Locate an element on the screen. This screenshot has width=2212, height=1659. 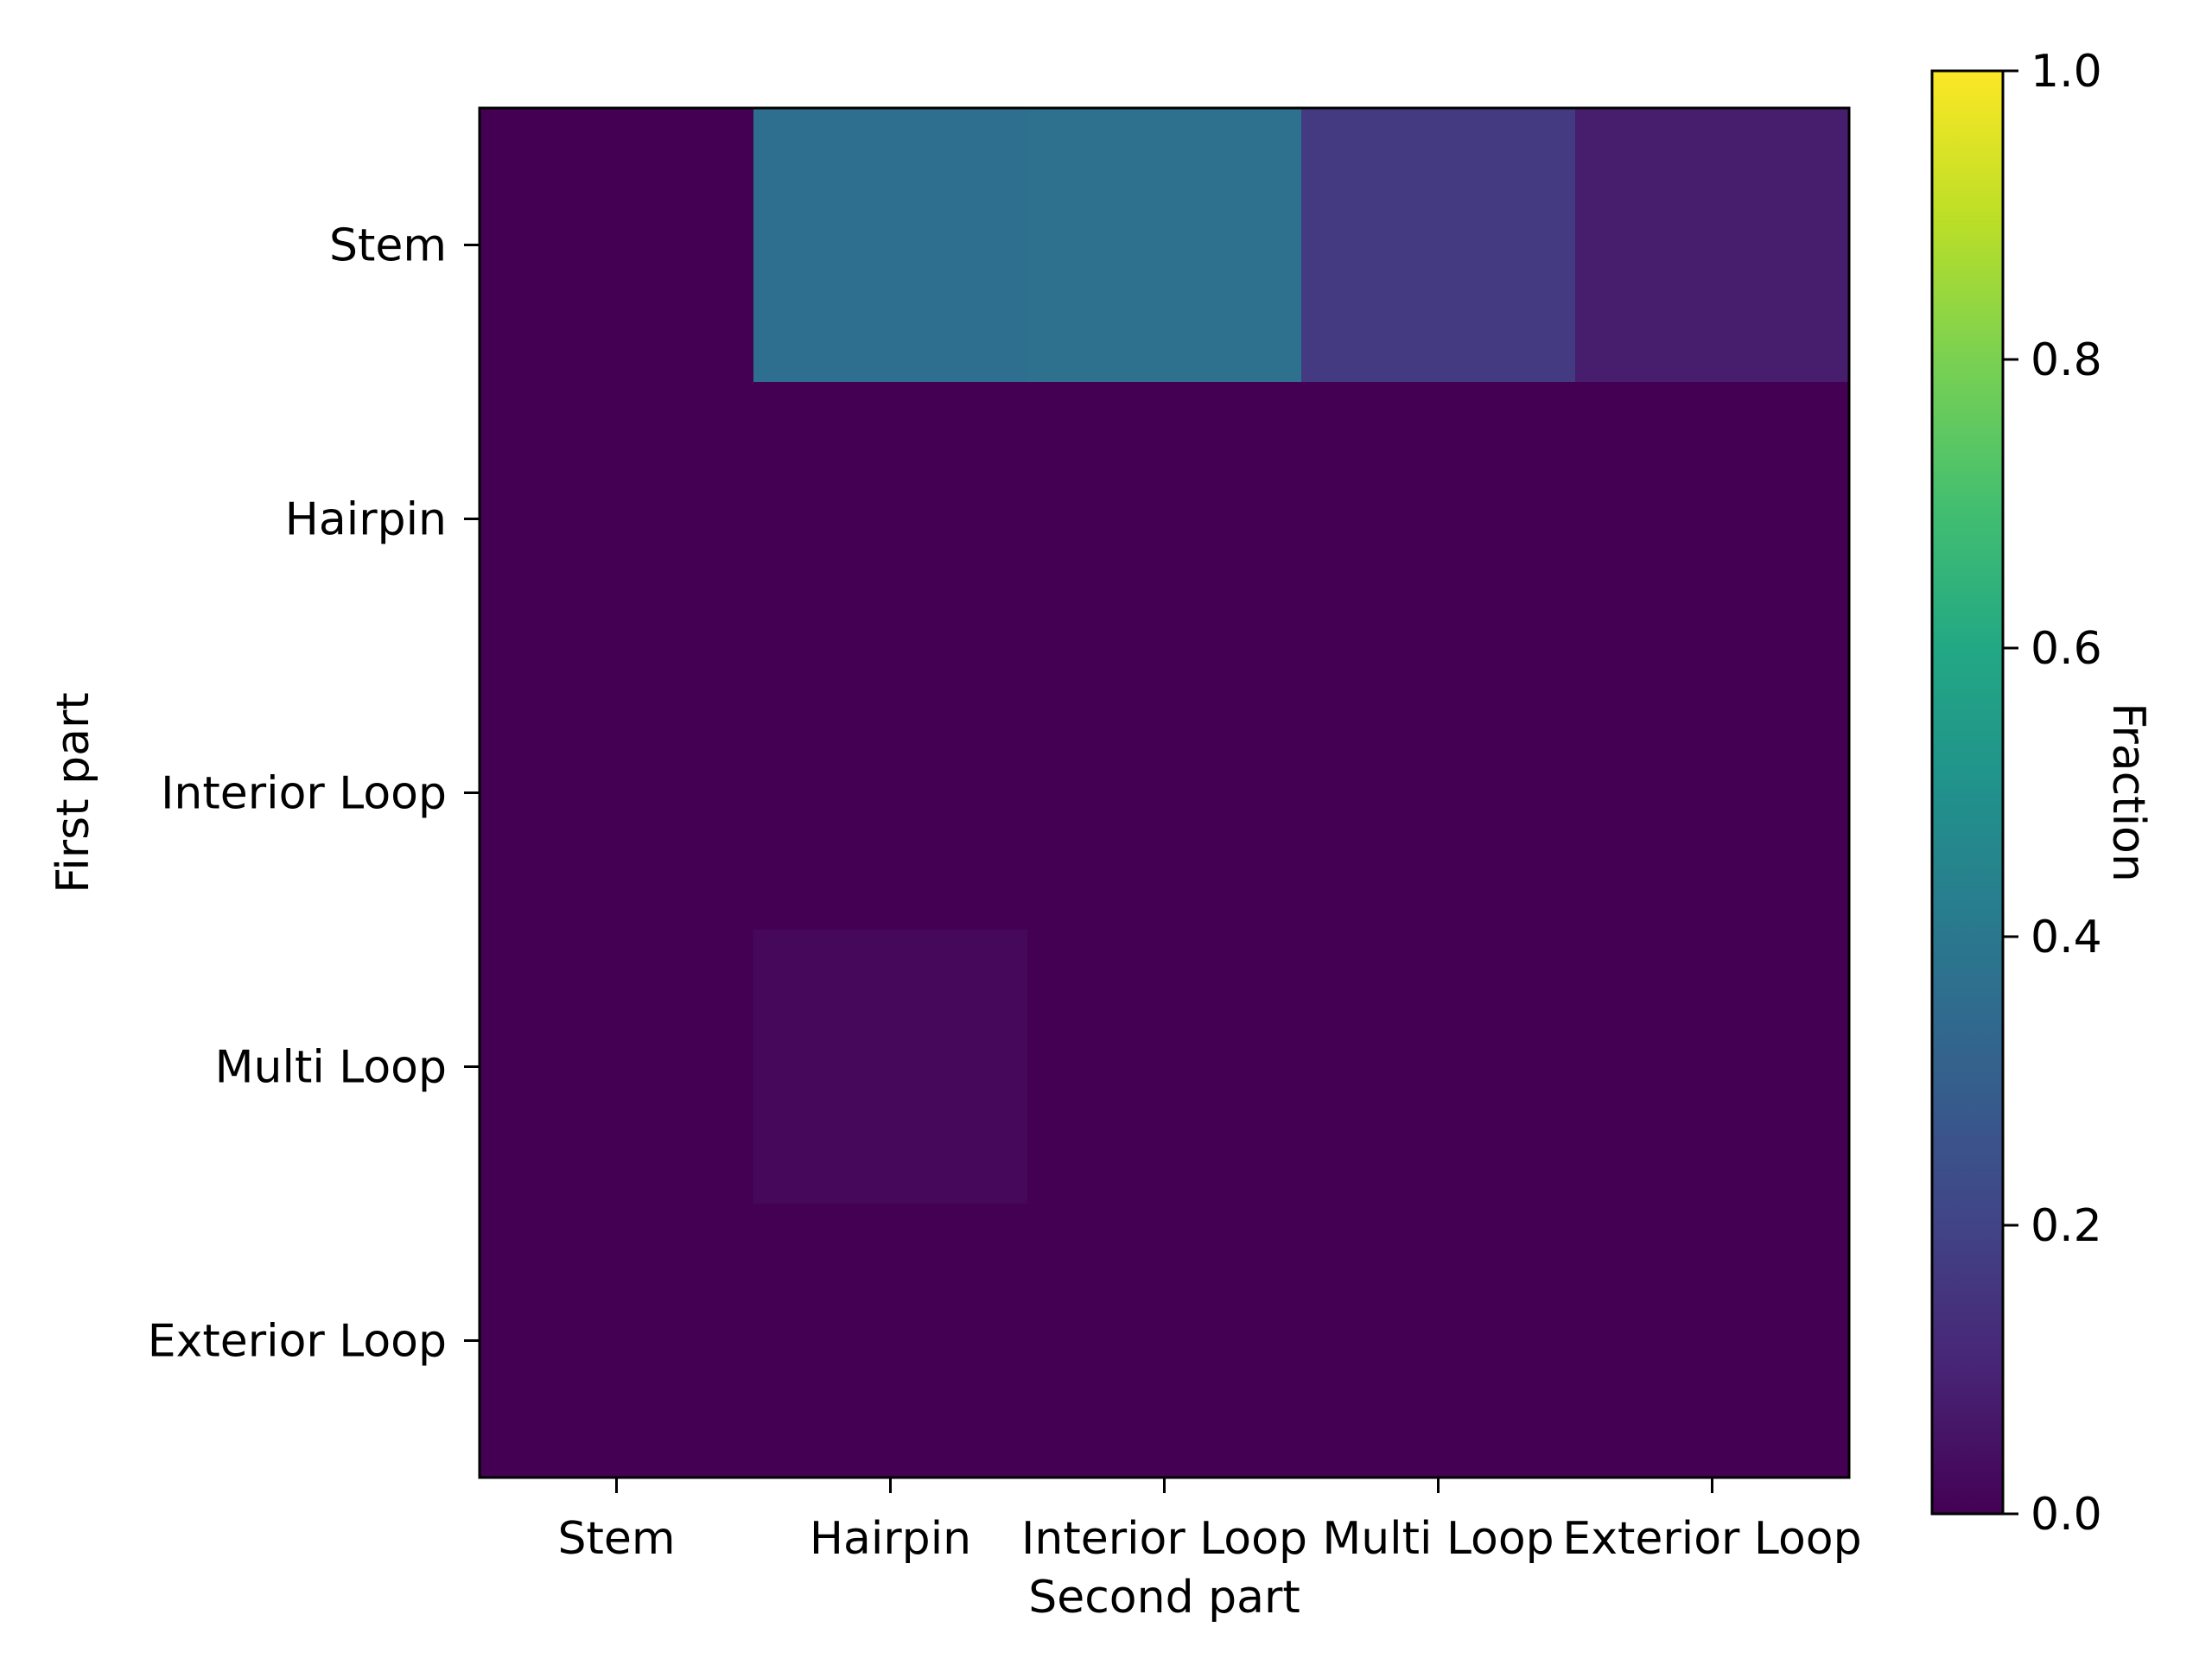
y-tick-label-3: Multi Loop is located at coordinates (331, 1068).